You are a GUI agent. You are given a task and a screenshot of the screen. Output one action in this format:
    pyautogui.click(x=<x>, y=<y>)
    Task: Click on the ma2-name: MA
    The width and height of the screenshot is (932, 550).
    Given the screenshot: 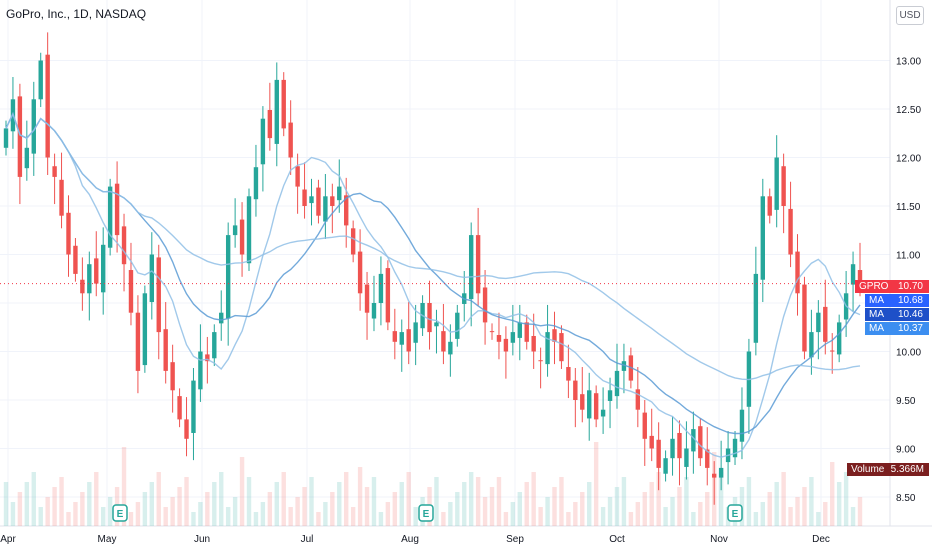 What is the action you would take?
    pyautogui.click(x=876, y=314)
    